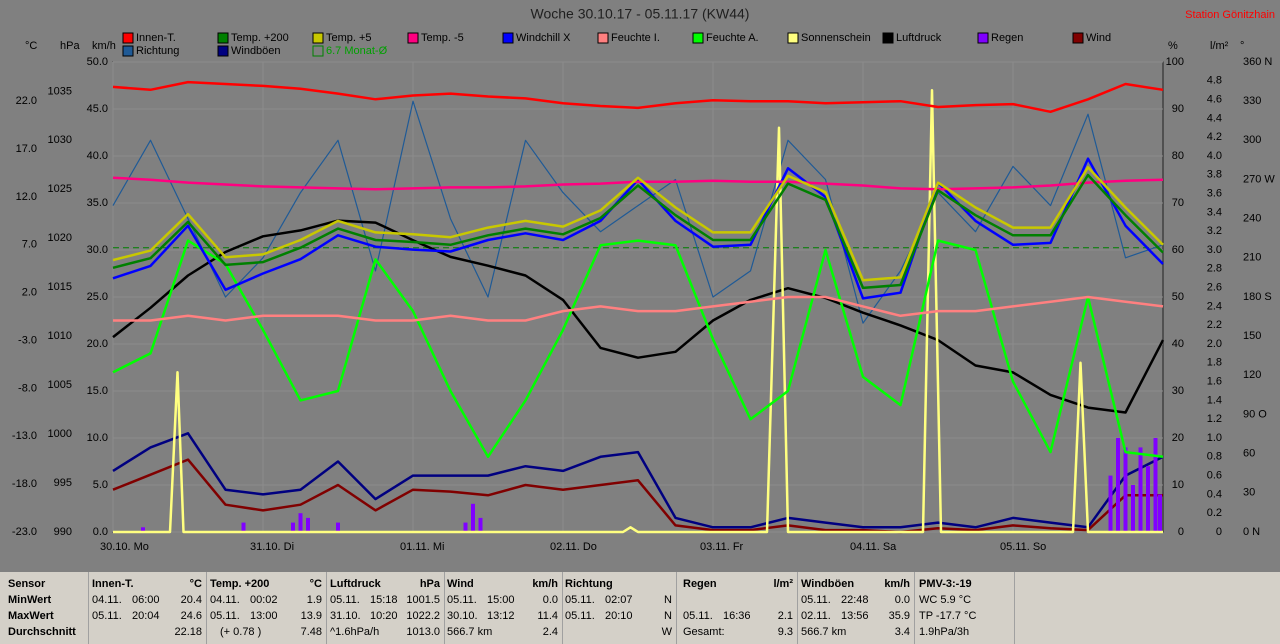 The width and height of the screenshot is (1280, 644). Describe the element at coordinates (967, 608) in the screenshot. I see `stats-group: PMV-3:-19 WC 5.9 °C TP -17.7 °C 1.9hPa/3h` at that location.